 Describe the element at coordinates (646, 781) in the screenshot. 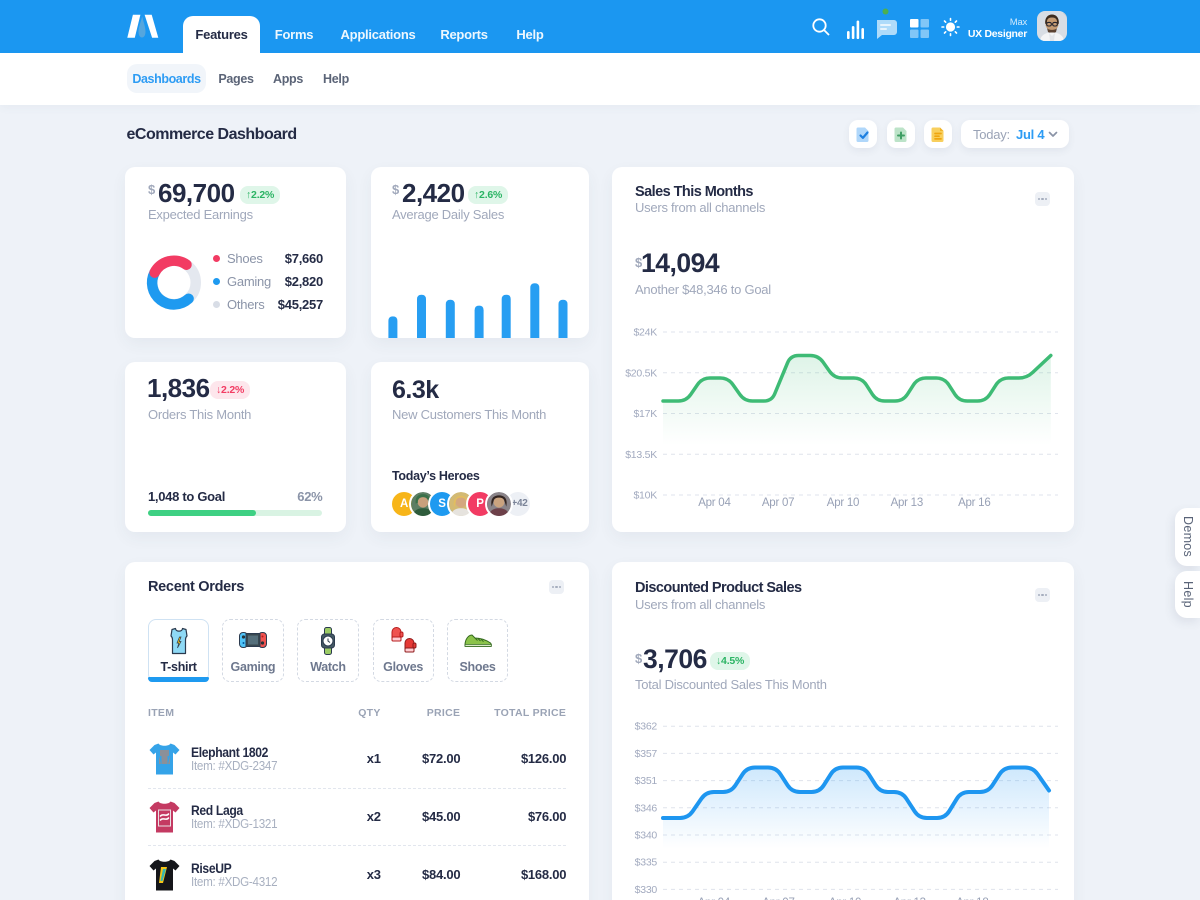

I see `svg-text: $351` at that location.